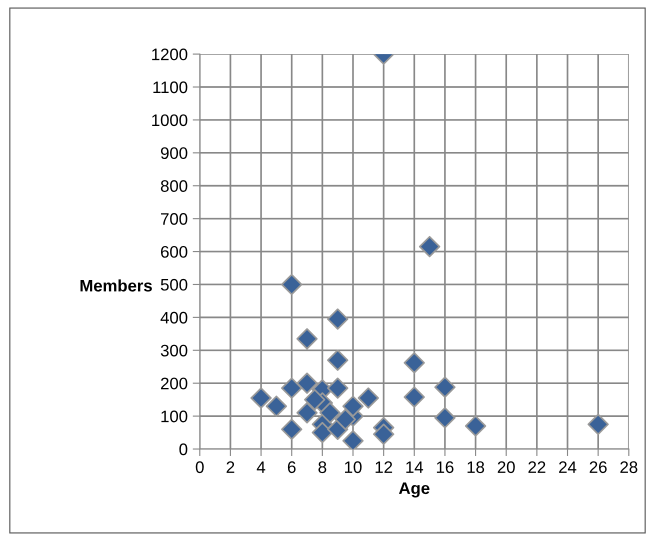  I want to click on x-tick-label: 18, so click(476, 467).